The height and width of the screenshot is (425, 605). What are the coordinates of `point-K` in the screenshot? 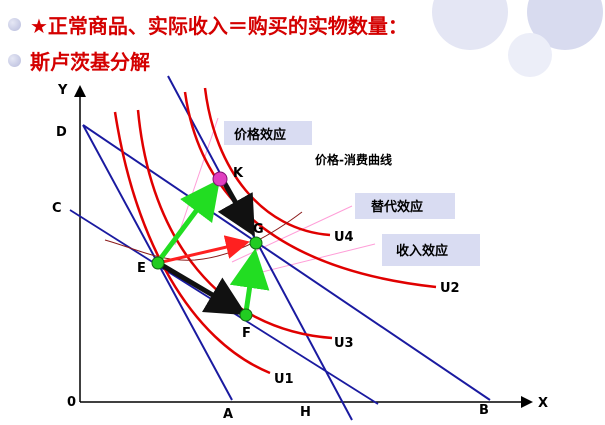 It's located at (220, 179).